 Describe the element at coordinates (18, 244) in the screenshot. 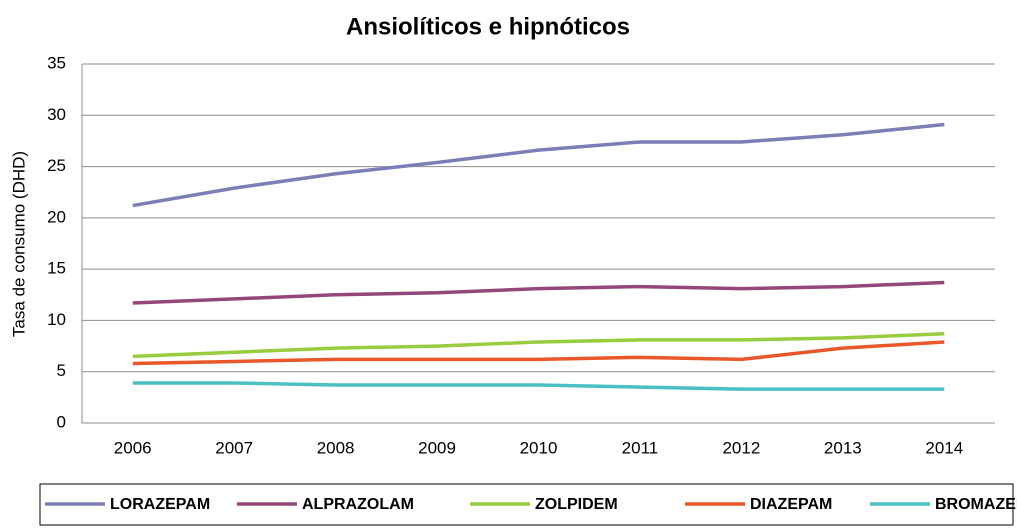

I see `y-axis-label: Tasa de consumo (DHD)` at that location.